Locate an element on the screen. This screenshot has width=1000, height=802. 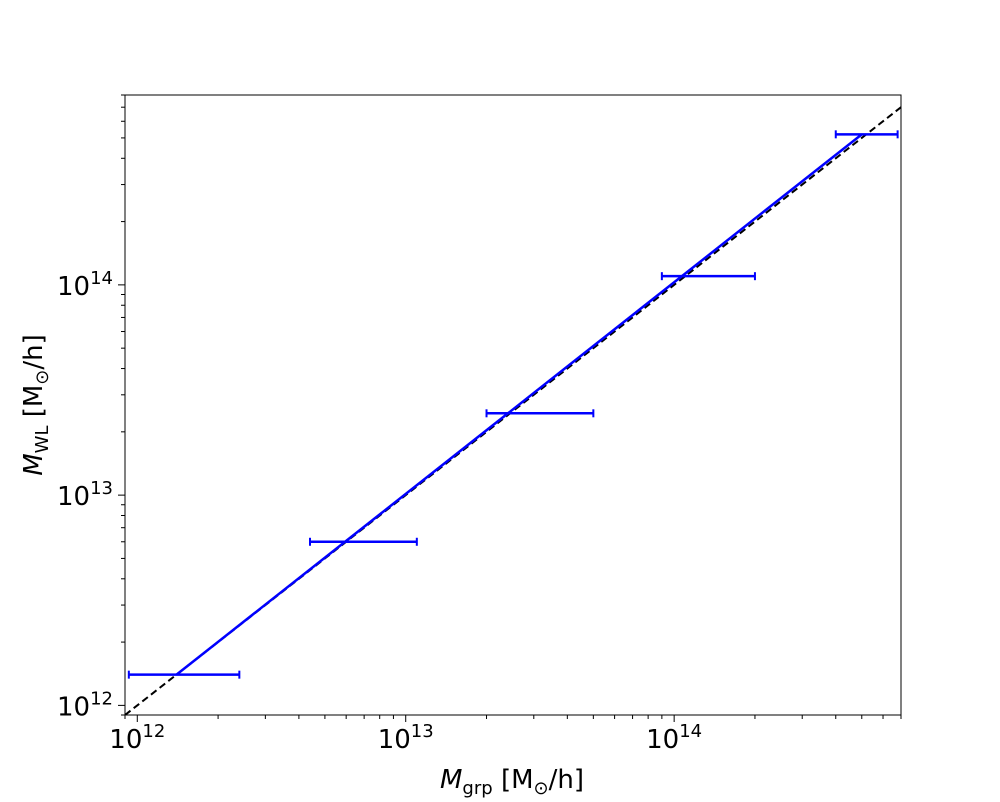
x-axis-label-unit: [M is located at coordinates (513, 780).